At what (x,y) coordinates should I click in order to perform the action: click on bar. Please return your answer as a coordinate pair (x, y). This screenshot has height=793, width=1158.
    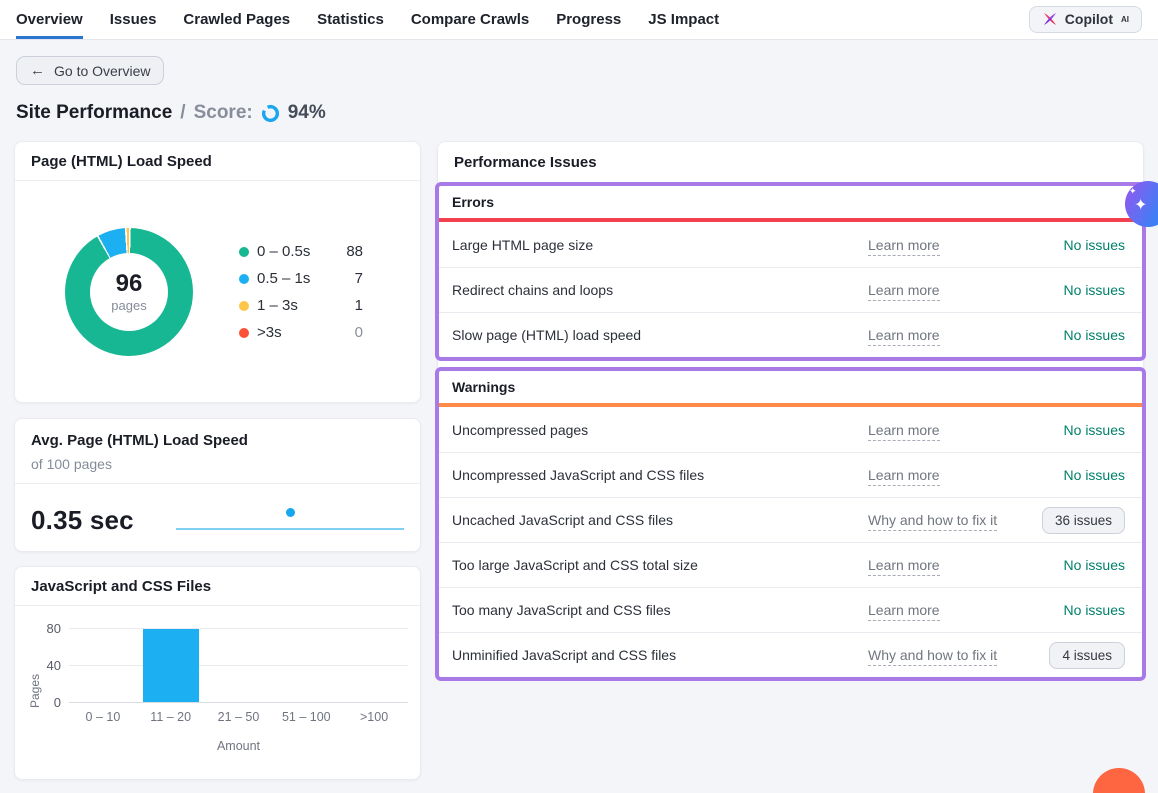
    Looking at the image, I should click on (170, 665).